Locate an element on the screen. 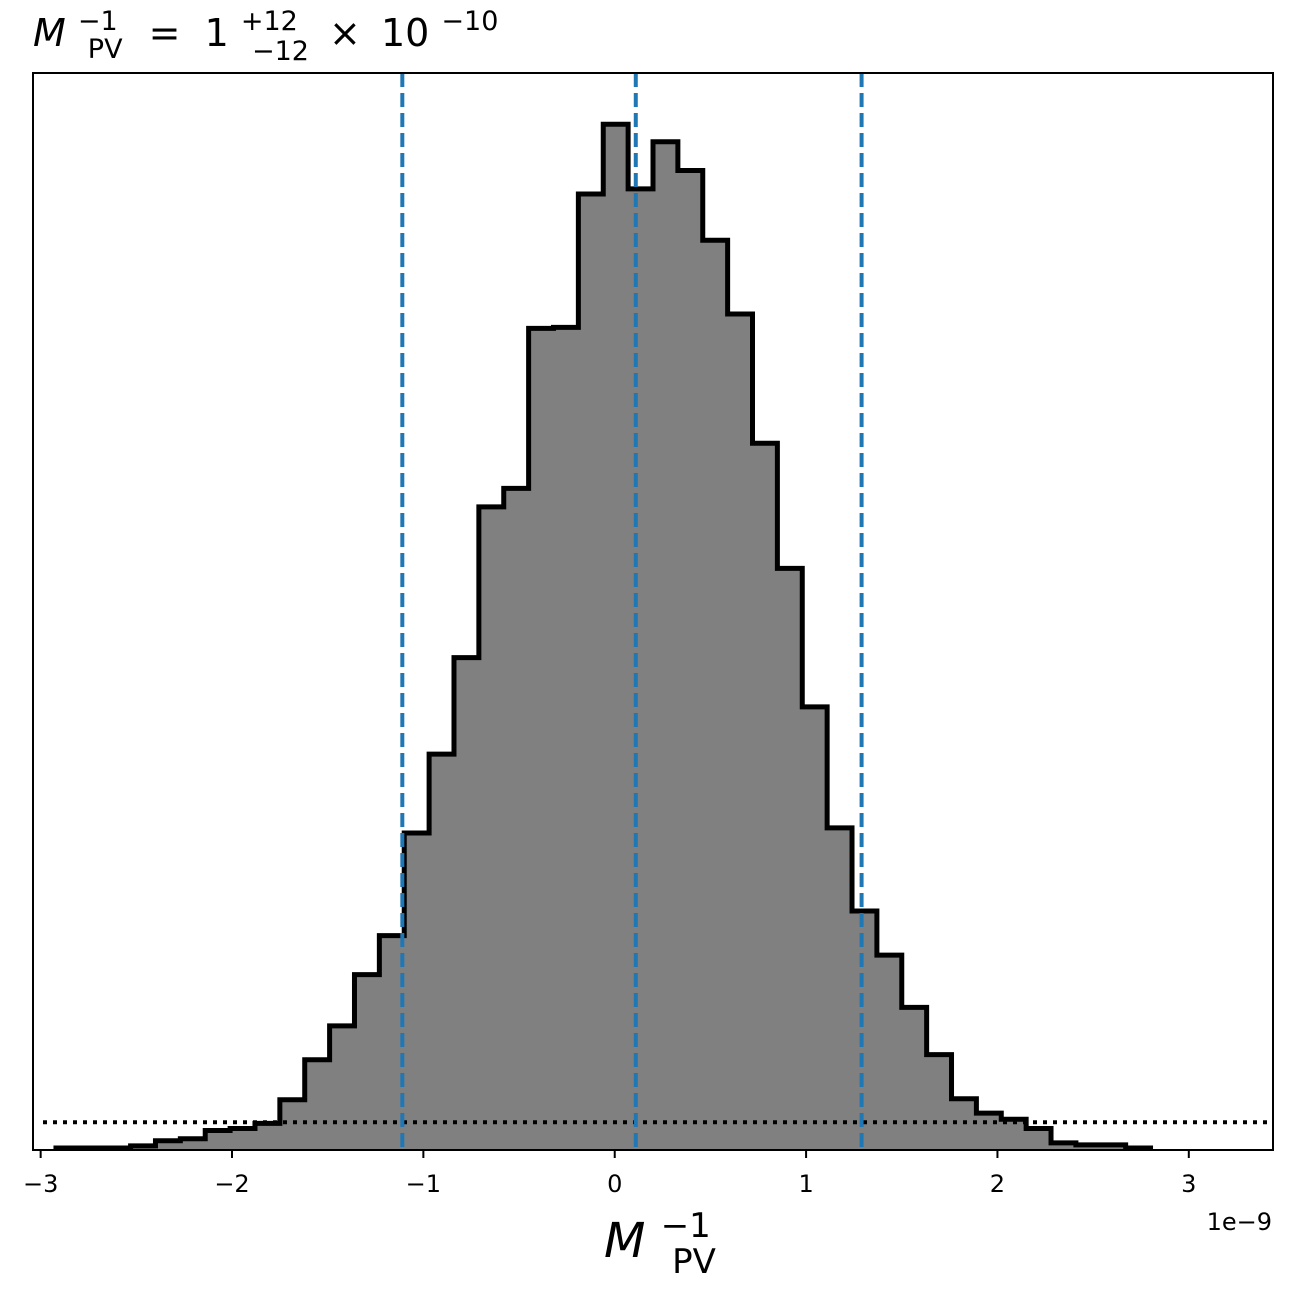 The image size is (1292, 1293). chart-title: M −1 PV = 1 +12 −12 × 10 −10 is located at coordinates (265, 34).